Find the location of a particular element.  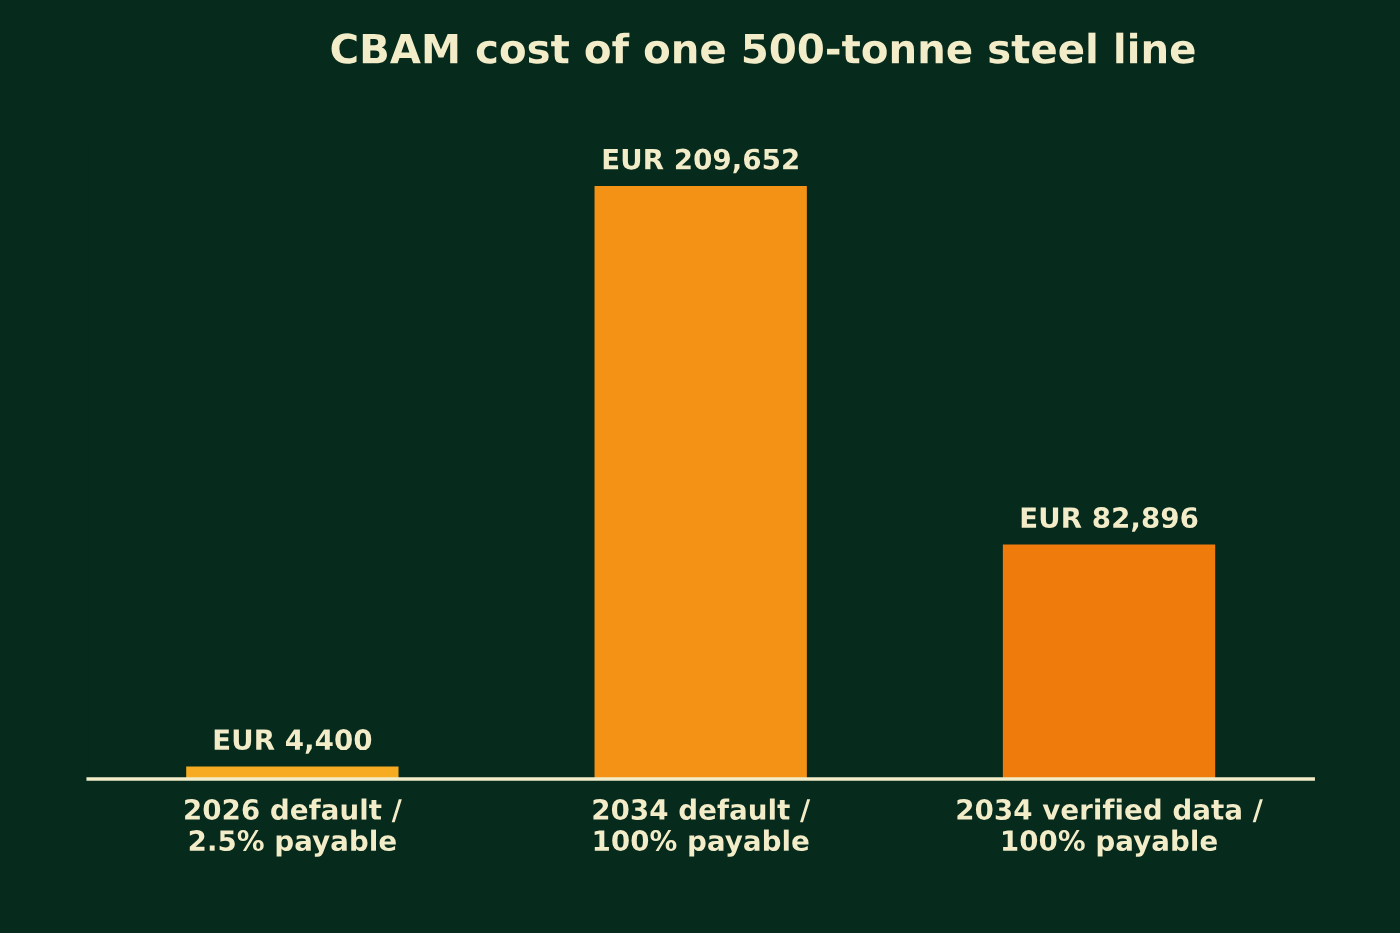

data-label: EUR 209,652 is located at coordinates (700, 161).